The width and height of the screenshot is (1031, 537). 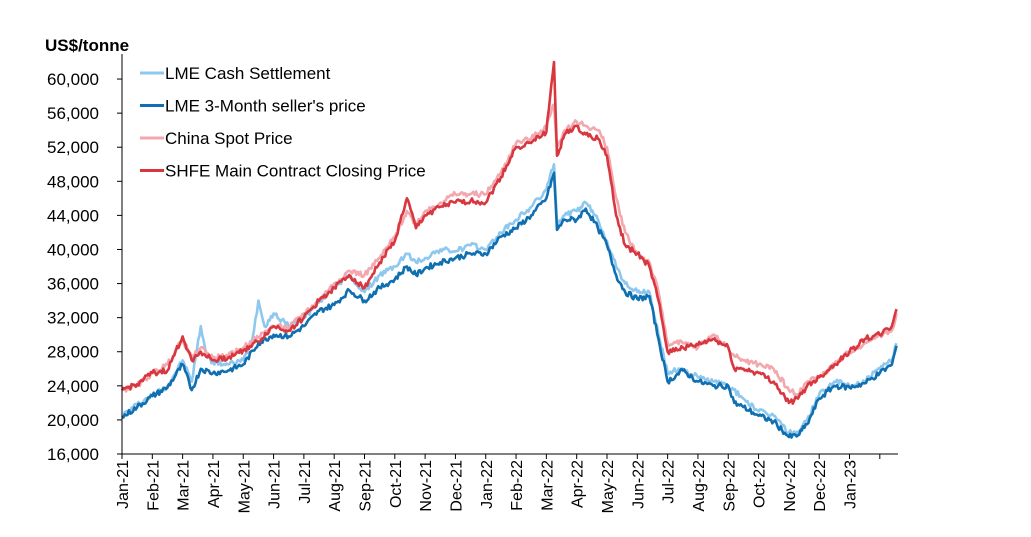 I want to click on x-tick-label: Nov-22, so click(x=790, y=486).